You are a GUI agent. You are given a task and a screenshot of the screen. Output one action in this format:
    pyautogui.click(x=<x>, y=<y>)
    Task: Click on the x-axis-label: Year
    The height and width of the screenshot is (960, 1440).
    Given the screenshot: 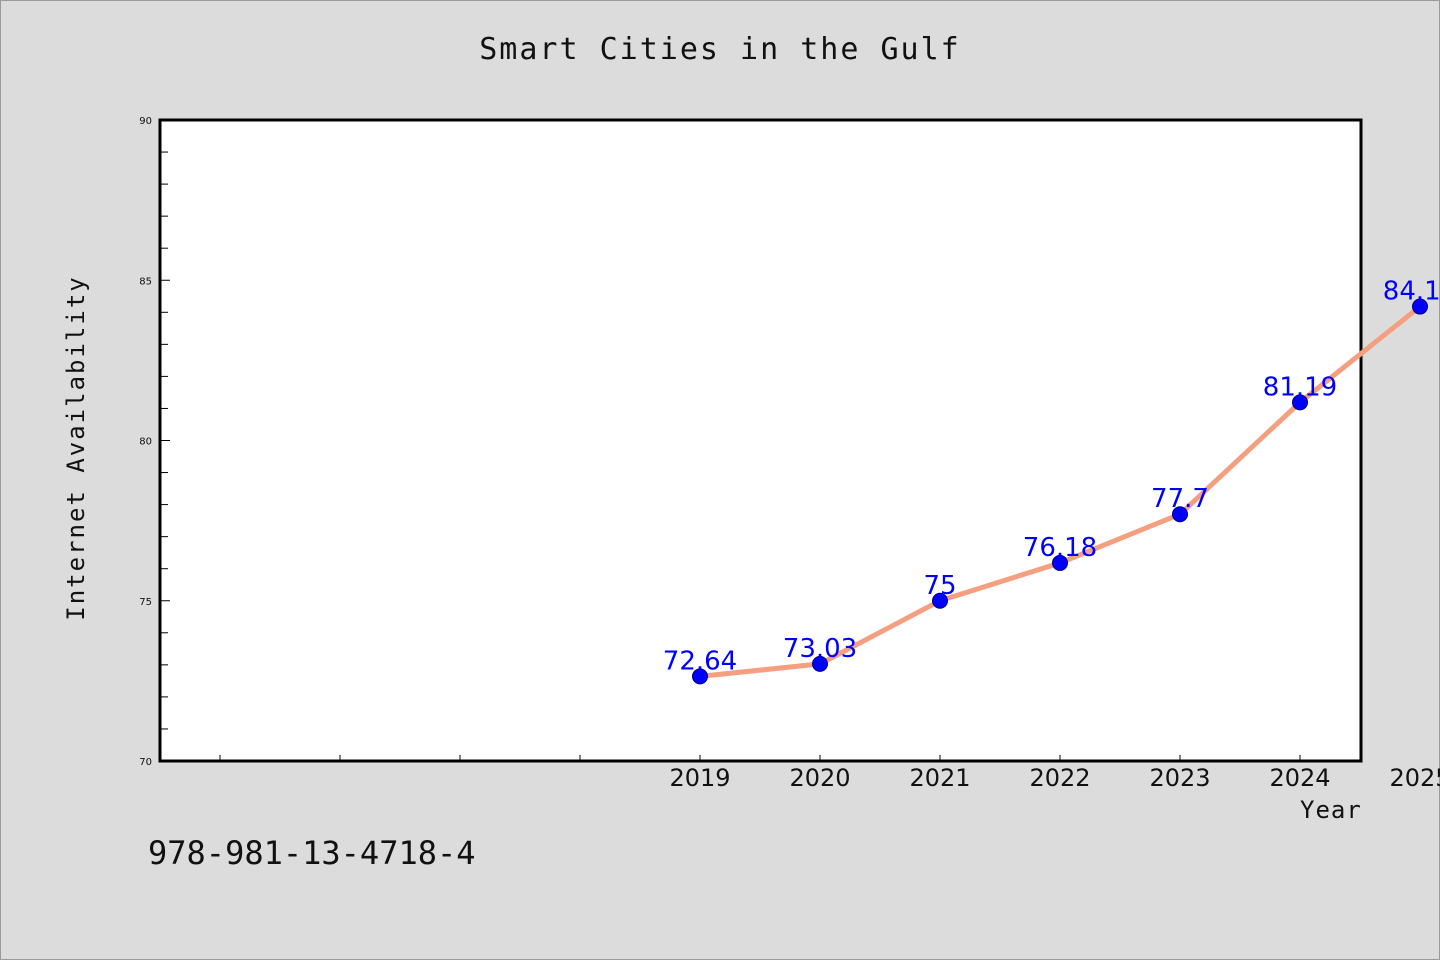 What is the action you would take?
    pyautogui.click(x=1331, y=810)
    